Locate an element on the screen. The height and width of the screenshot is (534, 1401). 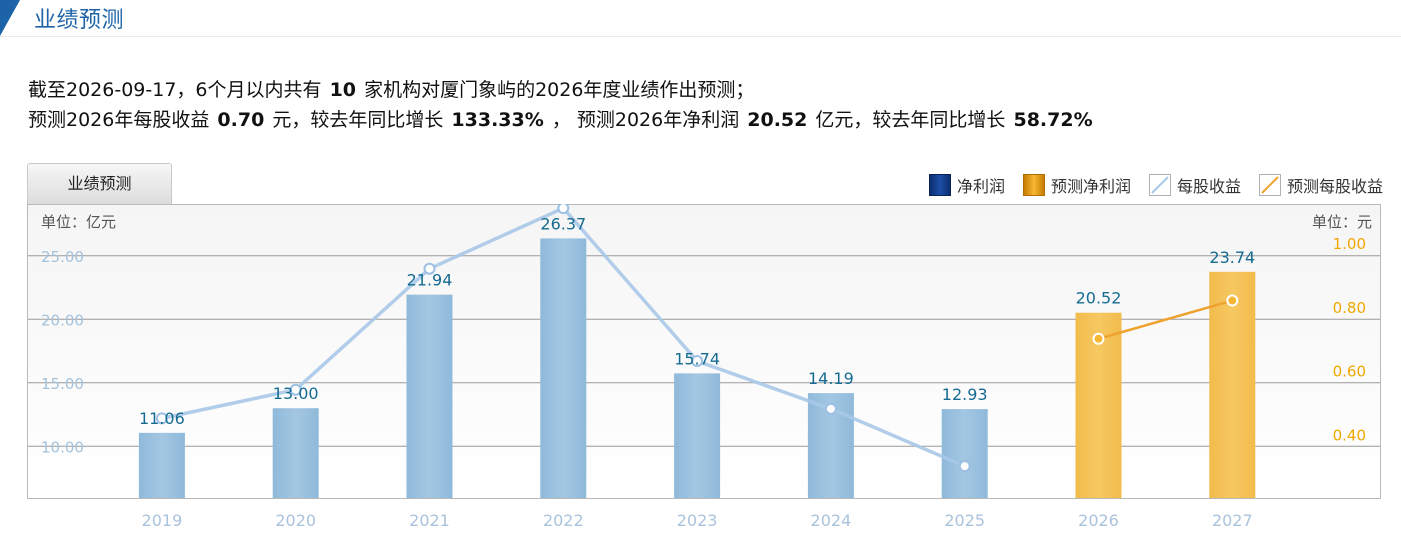
org-count: 10 is located at coordinates (343, 90).